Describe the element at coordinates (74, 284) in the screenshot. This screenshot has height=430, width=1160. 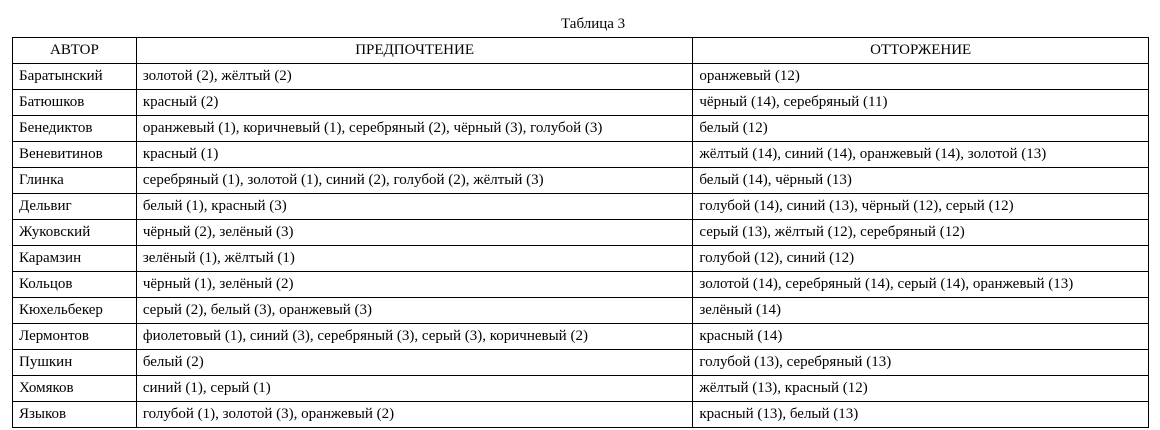
I see `author-cell: Кольцов` at that location.